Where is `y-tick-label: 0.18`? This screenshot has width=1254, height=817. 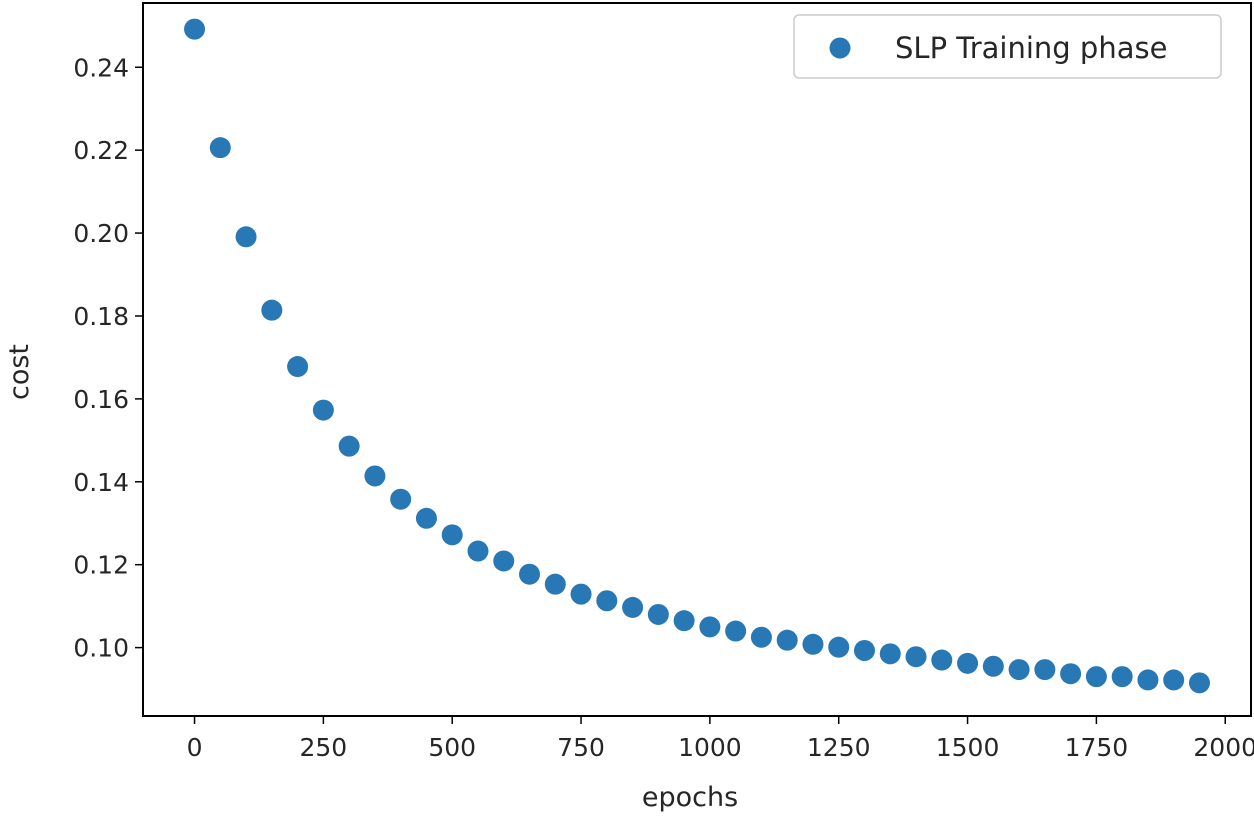 y-tick-label: 0.18 is located at coordinates (101, 316).